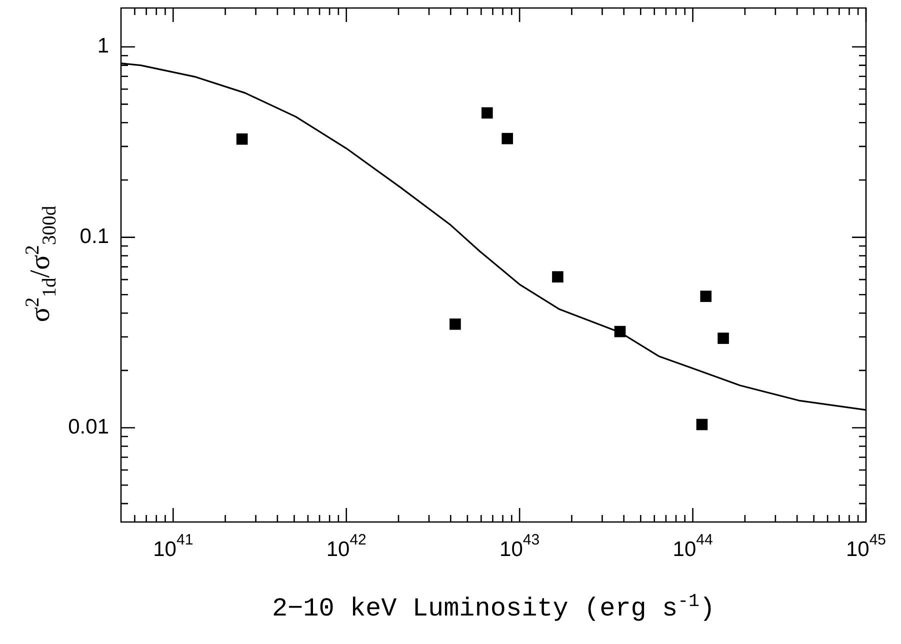 The height and width of the screenshot is (644, 901). What do you see at coordinates (493, 608) in the screenshot?
I see `x-axis-title: 2−10 keV Luminosity (erg s$^{-1}$)` at bounding box center [493, 608].